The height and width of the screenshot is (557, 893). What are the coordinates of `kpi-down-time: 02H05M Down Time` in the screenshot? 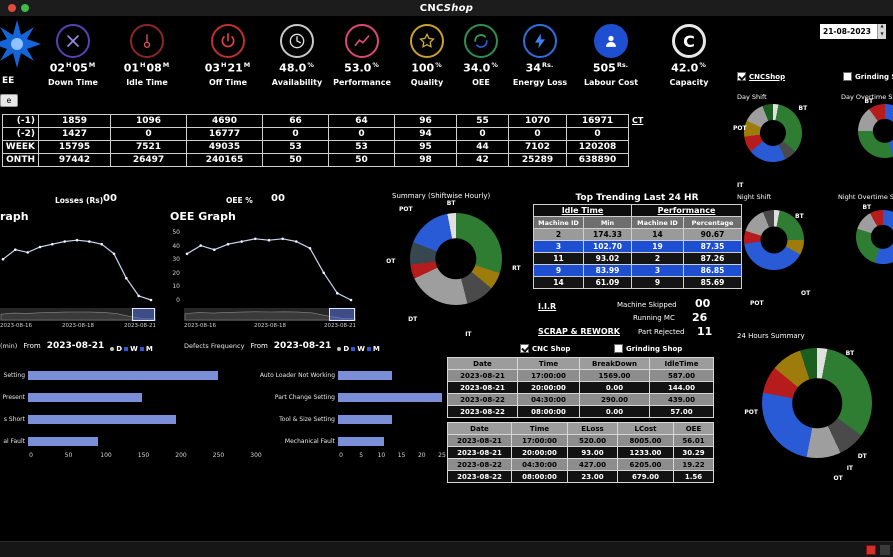 It's located at (73, 55).